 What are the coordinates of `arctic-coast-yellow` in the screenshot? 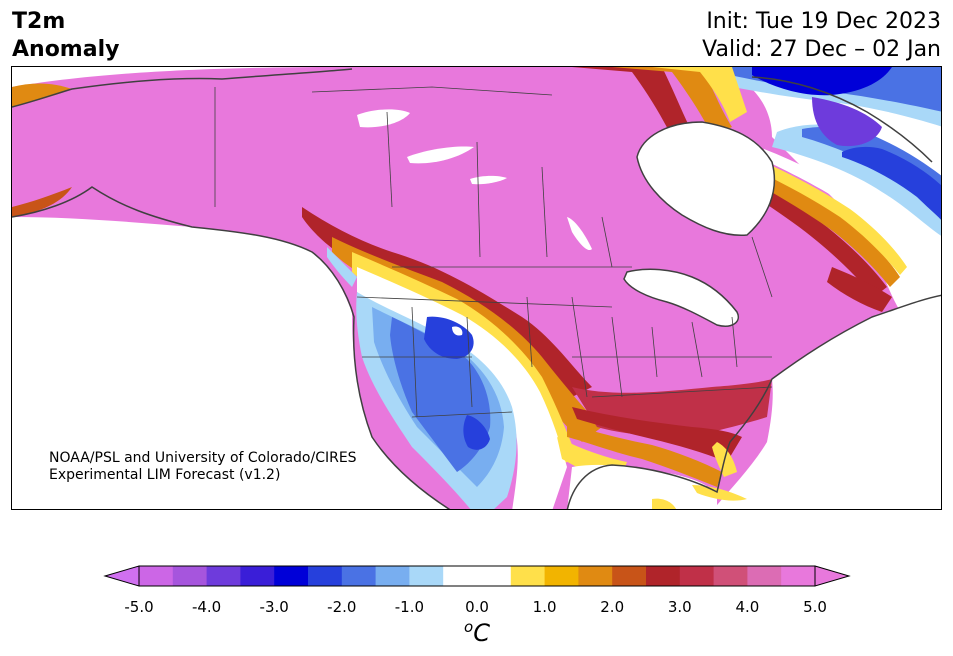 It's located at (699, 94).